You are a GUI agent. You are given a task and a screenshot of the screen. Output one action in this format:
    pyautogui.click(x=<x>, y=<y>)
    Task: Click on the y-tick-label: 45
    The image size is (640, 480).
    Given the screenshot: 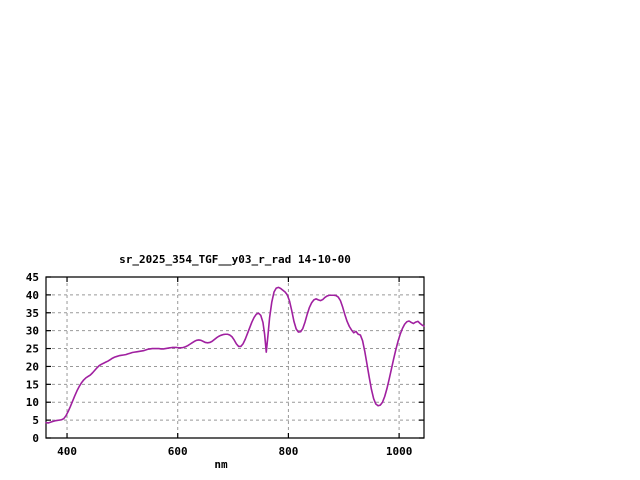 What is the action you would take?
    pyautogui.click(x=32, y=277)
    